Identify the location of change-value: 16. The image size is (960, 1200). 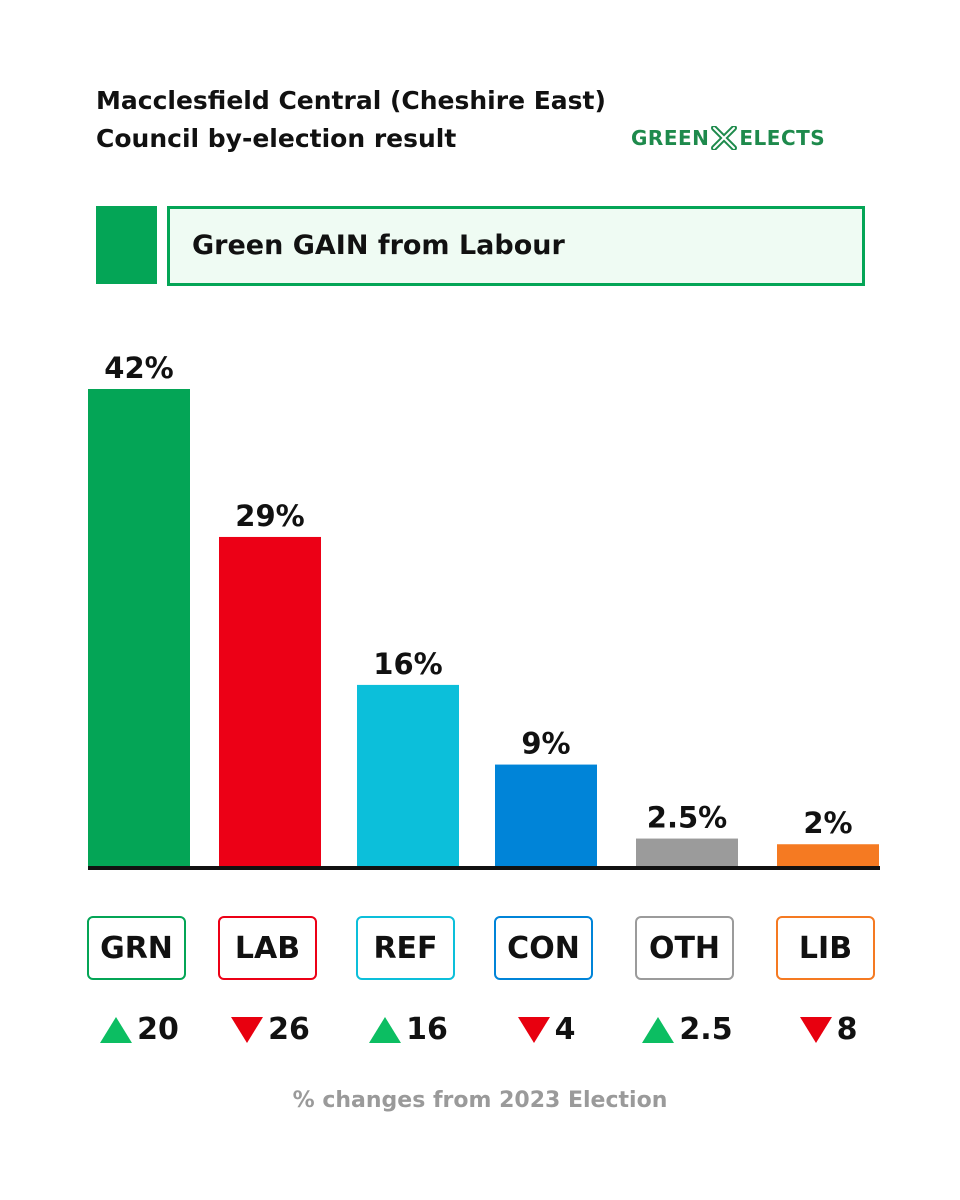
(427, 1029).